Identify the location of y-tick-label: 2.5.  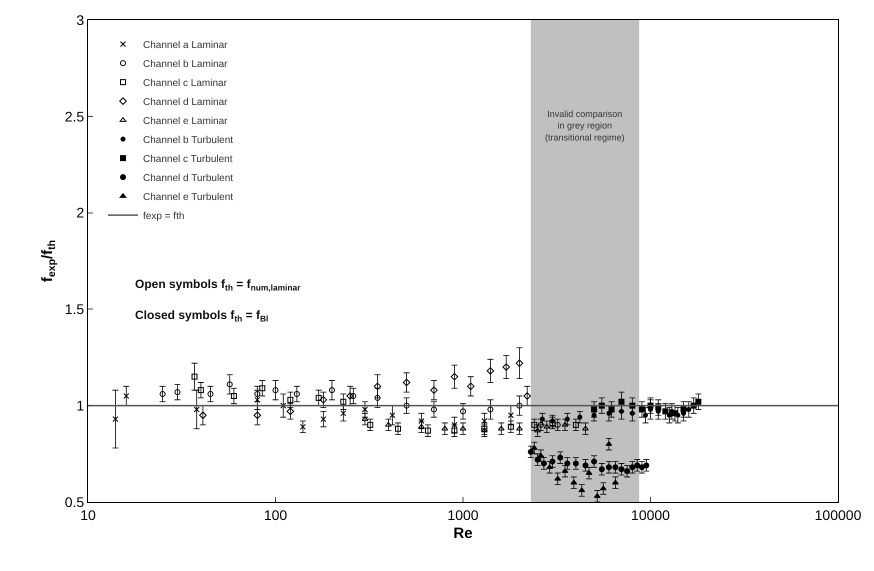
(74, 116).